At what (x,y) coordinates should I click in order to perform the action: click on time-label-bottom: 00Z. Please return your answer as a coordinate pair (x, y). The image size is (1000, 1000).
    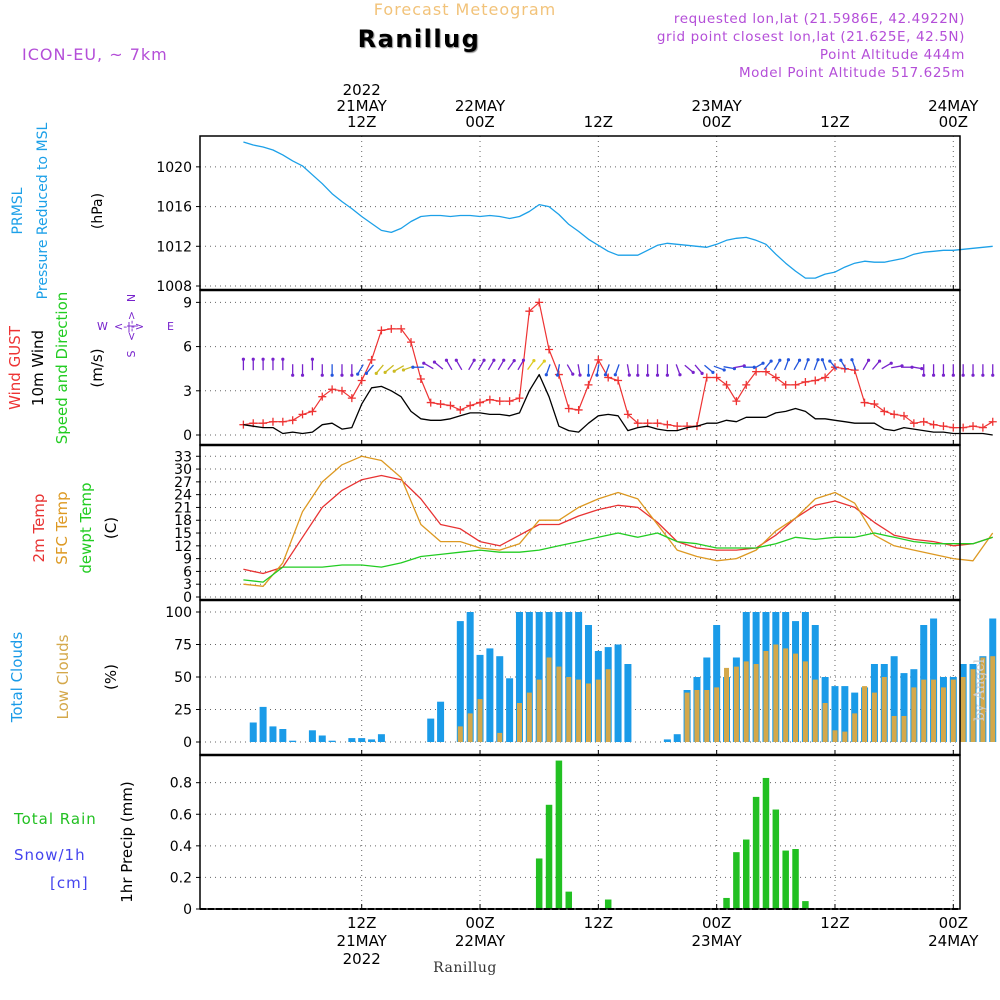
    Looking at the image, I should click on (716, 923).